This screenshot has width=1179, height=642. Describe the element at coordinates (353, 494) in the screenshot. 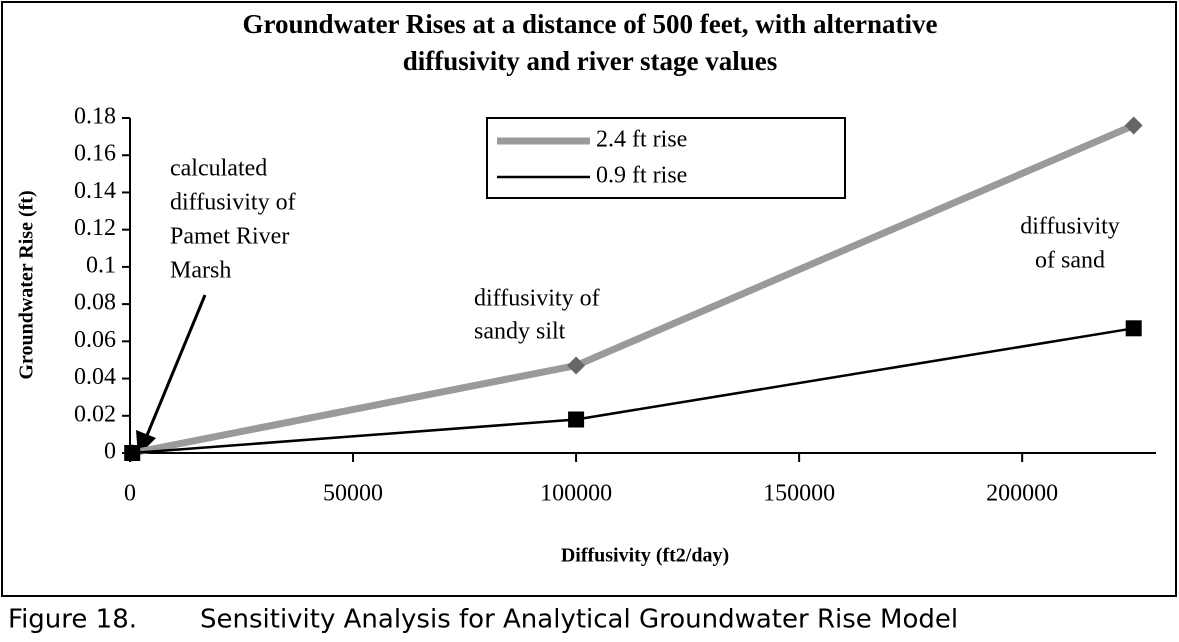

I see `x-tick-label: 50000` at that location.